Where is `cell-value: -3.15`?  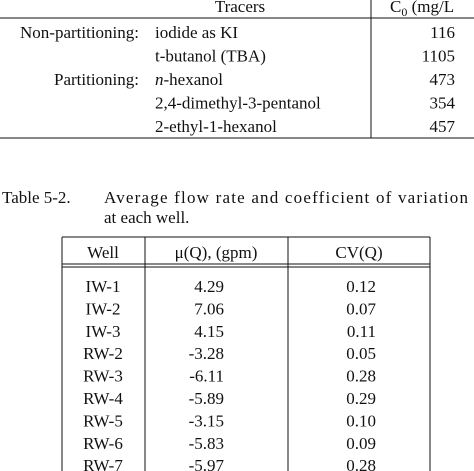
cell-value: -3.15 is located at coordinates (206, 420).